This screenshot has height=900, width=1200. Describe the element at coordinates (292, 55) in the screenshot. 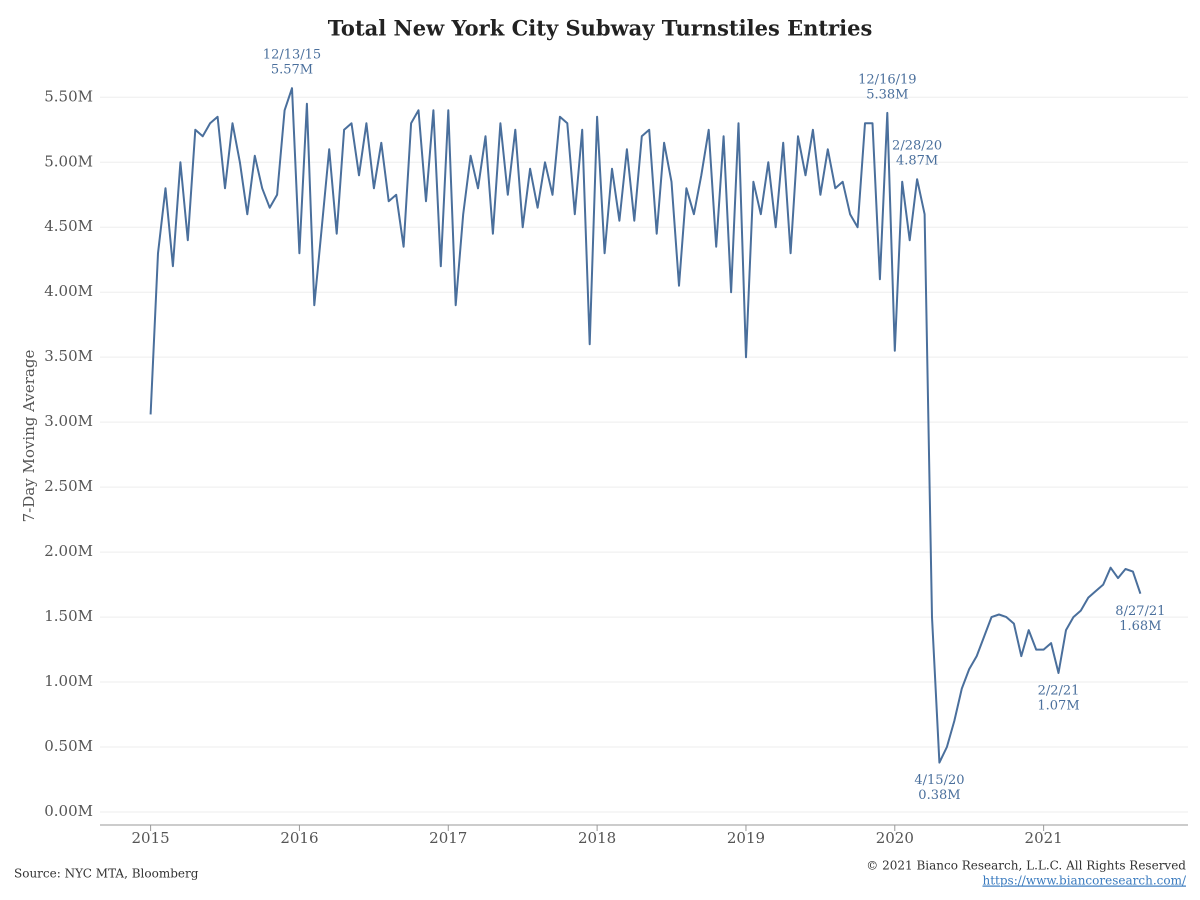

I see `annotation-date: 12/13/15` at that location.